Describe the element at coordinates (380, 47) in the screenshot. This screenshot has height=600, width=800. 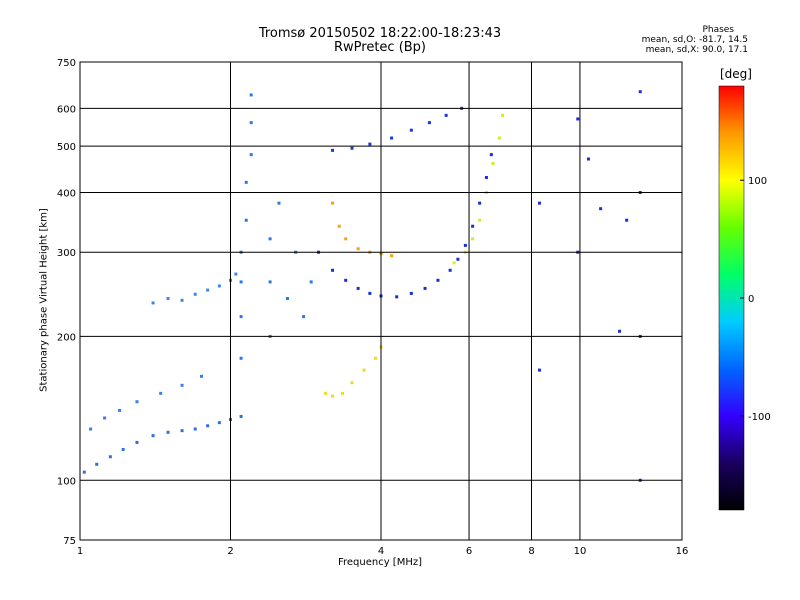
I see `chart-subtitle: RwPretec (Bp)` at that location.